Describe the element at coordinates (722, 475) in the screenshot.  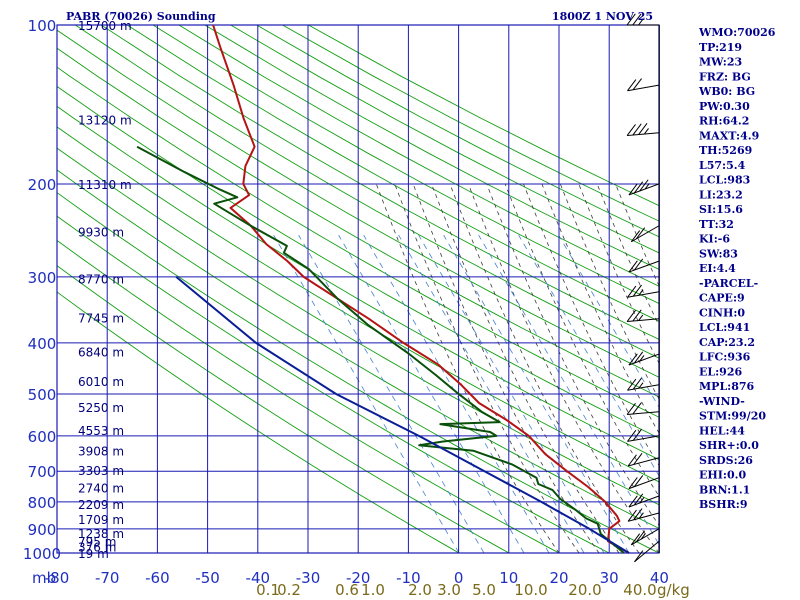
I see `stat-line: EHI:0.0` at that location.